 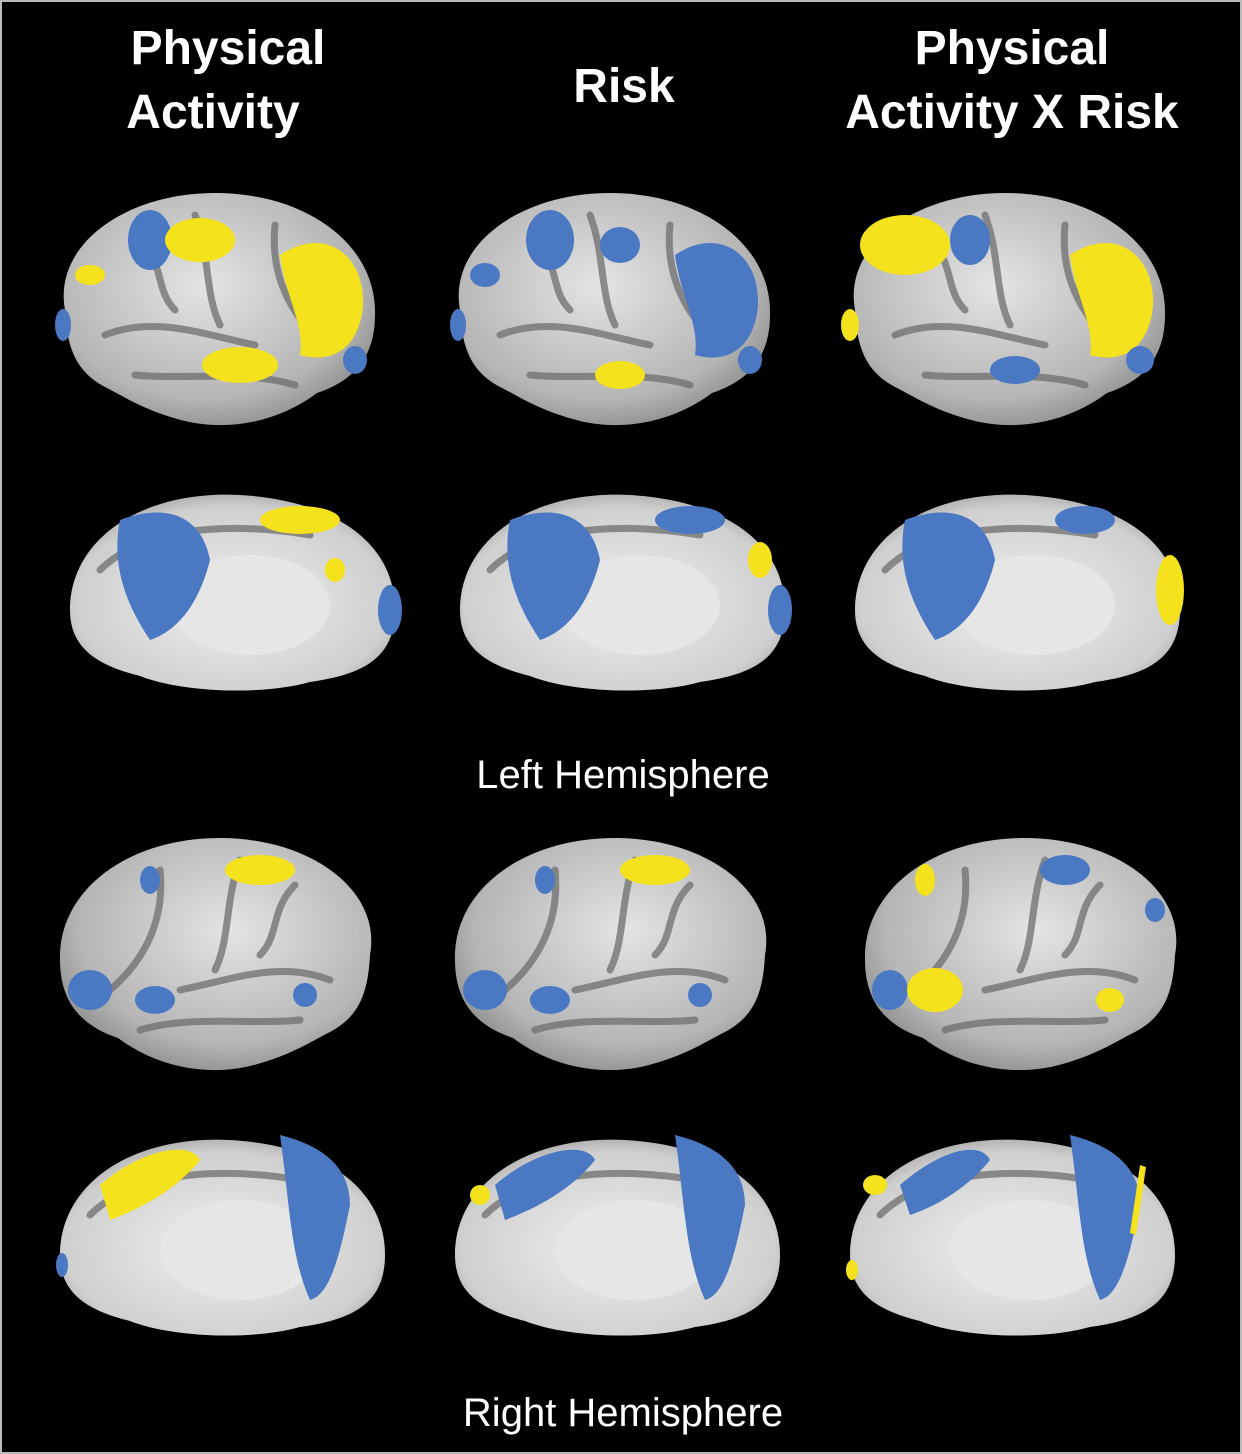 What do you see at coordinates (623, 1413) in the screenshot?
I see `section-label: Right Hemisphere` at bounding box center [623, 1413].